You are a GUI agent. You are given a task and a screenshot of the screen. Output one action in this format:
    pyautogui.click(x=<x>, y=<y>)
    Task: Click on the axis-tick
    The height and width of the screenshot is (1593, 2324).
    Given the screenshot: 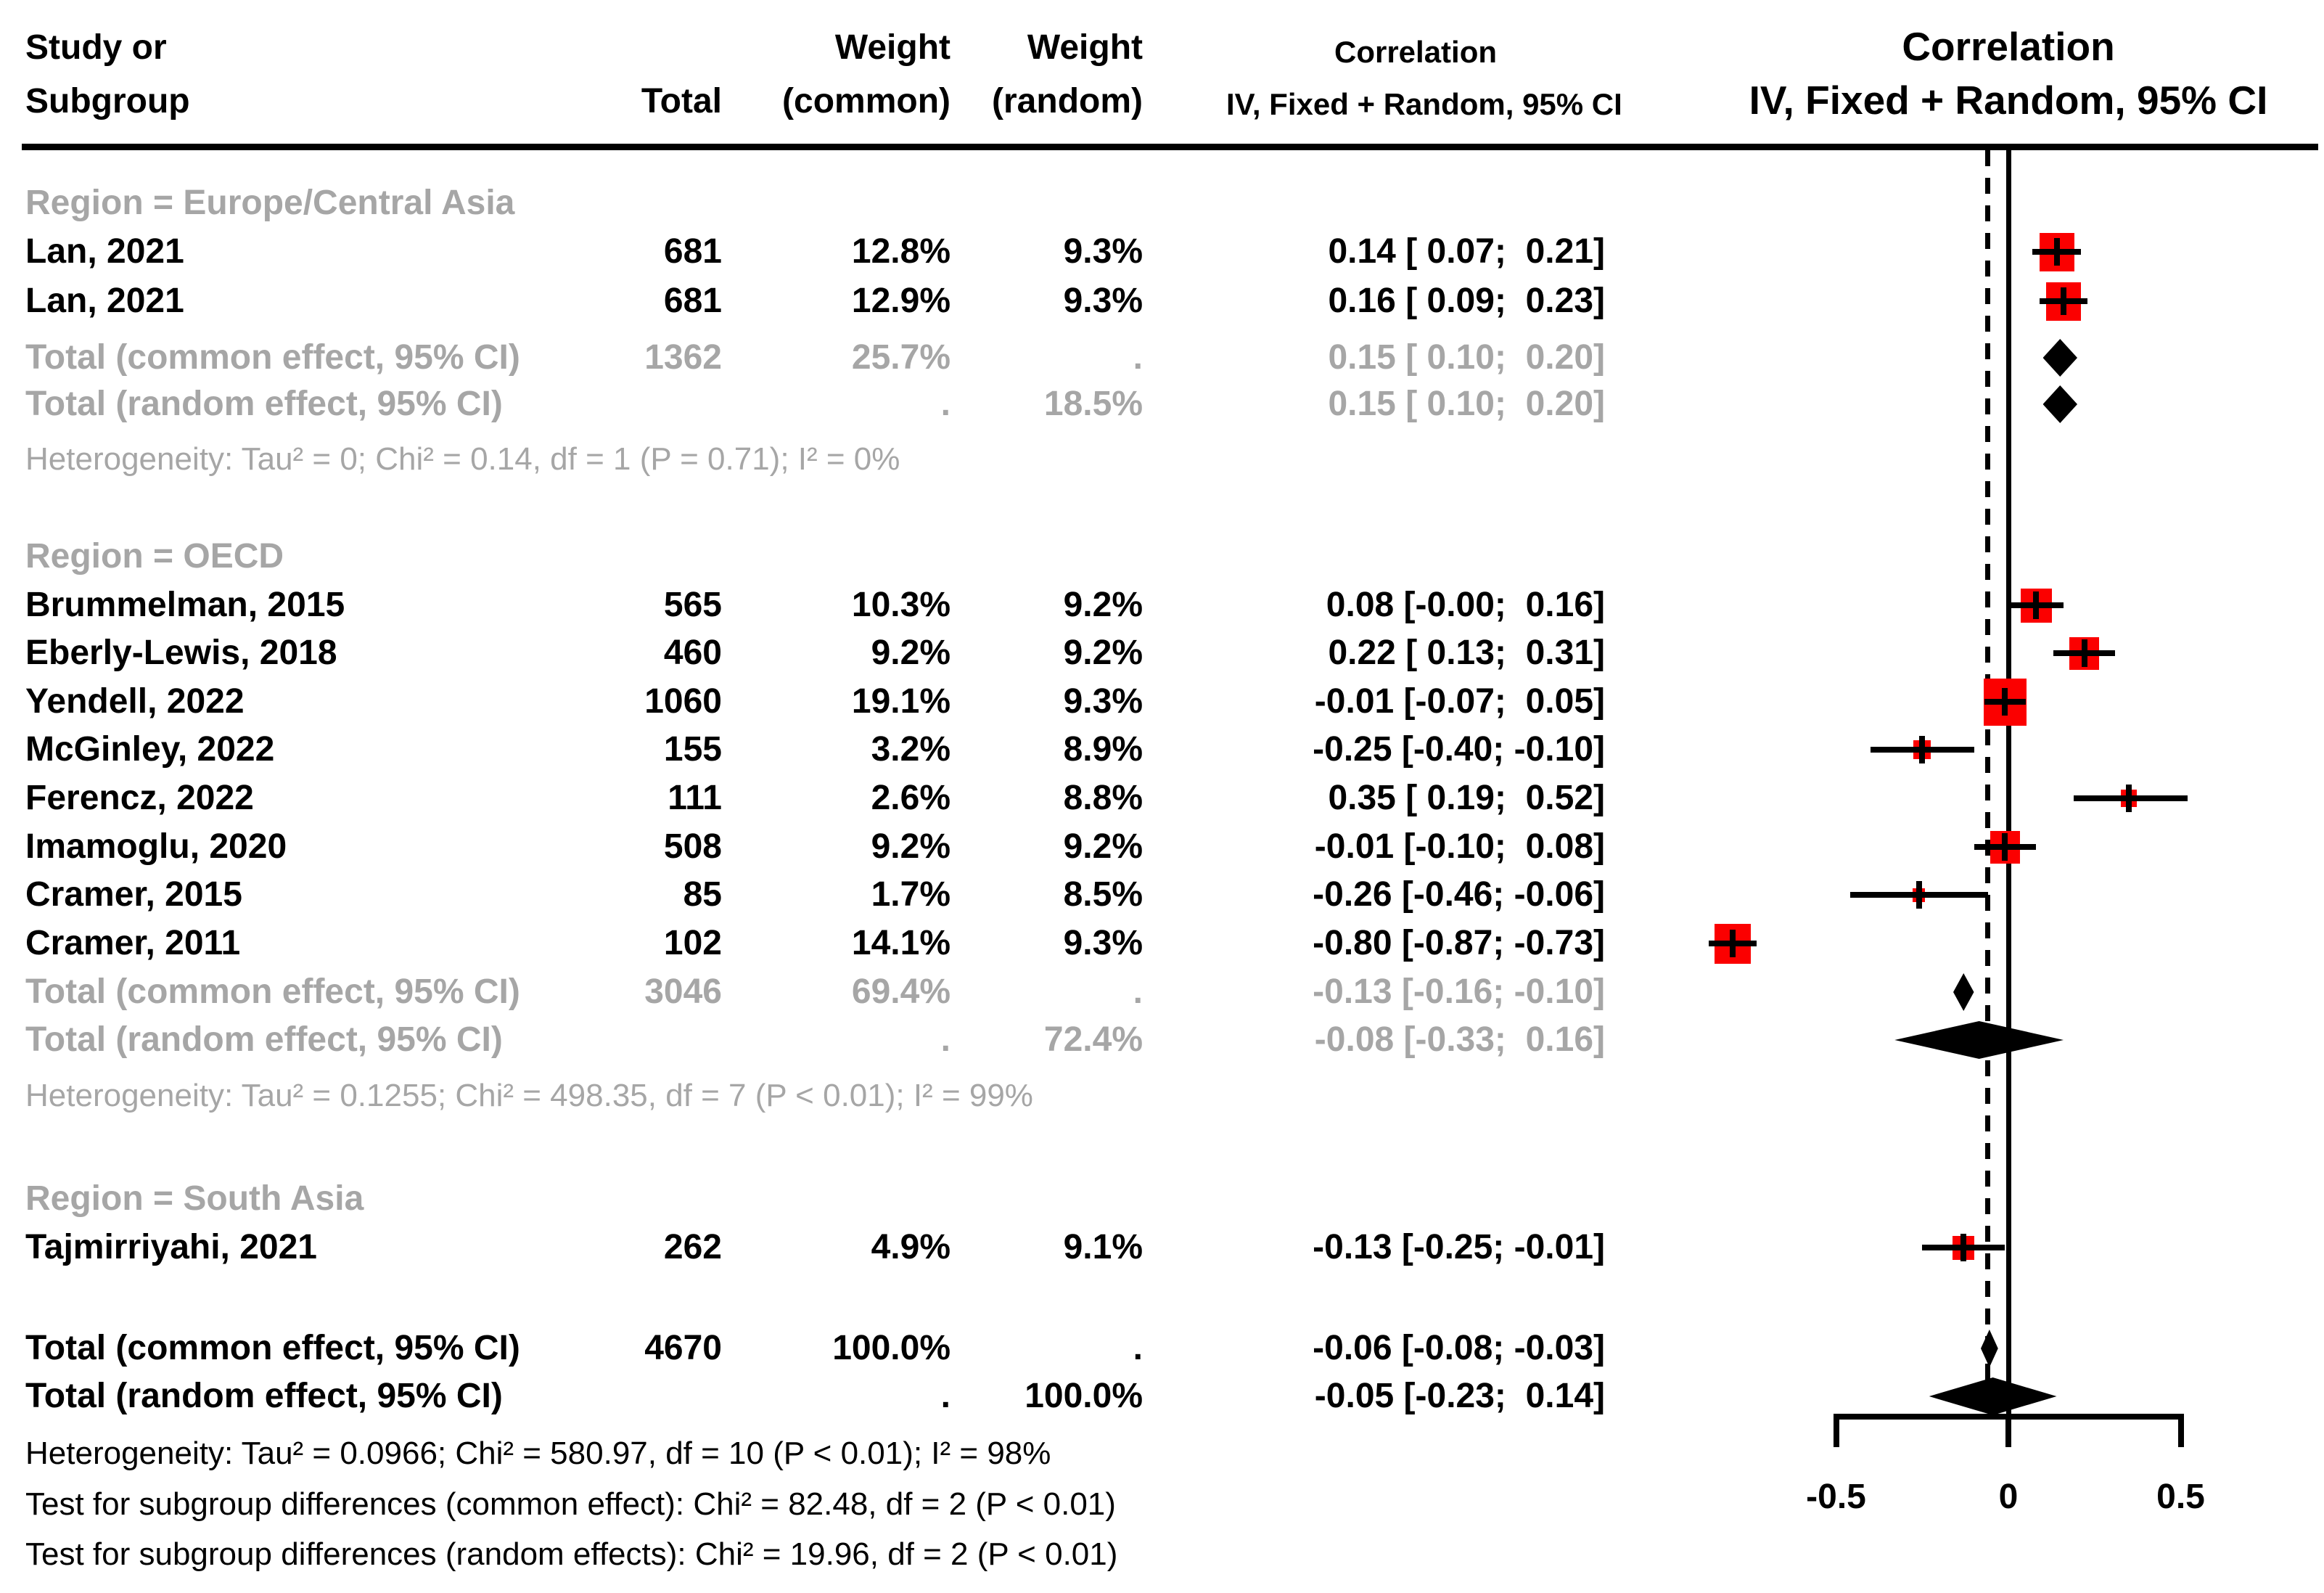 What is the action you would take?
    pyautogui.click(x=2180, y=1430)
    